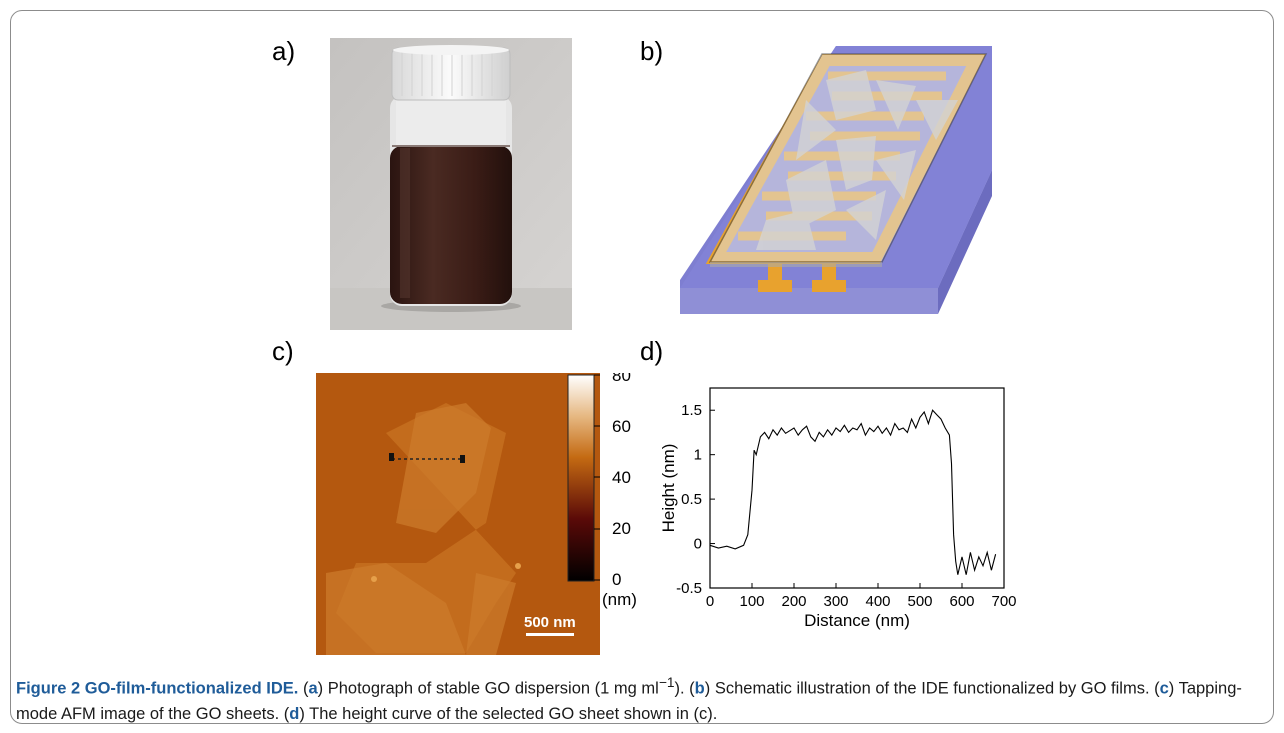 Image resolution: width=1284 pixels, height=733 pixels. I want to click on x-tick-label: 700, so click(1003, 601).